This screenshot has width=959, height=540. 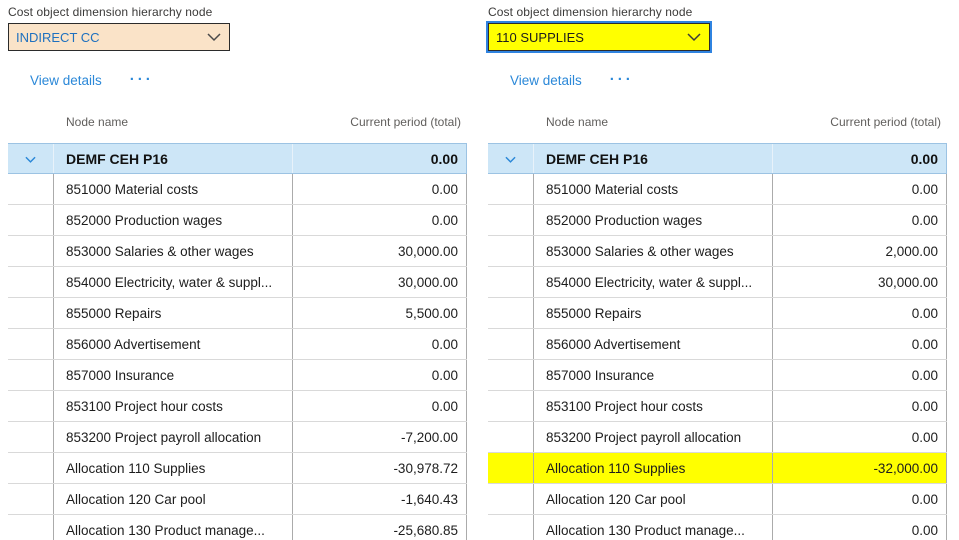 What do you see at coordinates (237, 468) in the screenshot?
I see `table-row: Allocation 110 Supplies -30,978.72` at bounding box center [237, 468].